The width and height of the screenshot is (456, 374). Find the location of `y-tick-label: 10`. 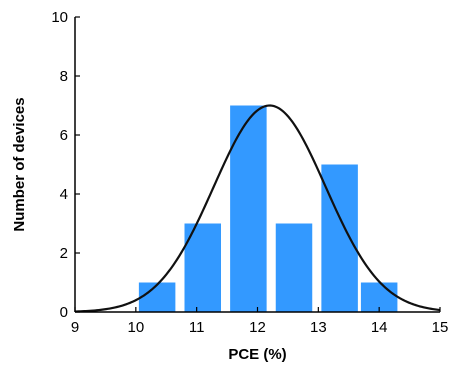

y-tick-label: 10 is located at coordinates (59, 17).